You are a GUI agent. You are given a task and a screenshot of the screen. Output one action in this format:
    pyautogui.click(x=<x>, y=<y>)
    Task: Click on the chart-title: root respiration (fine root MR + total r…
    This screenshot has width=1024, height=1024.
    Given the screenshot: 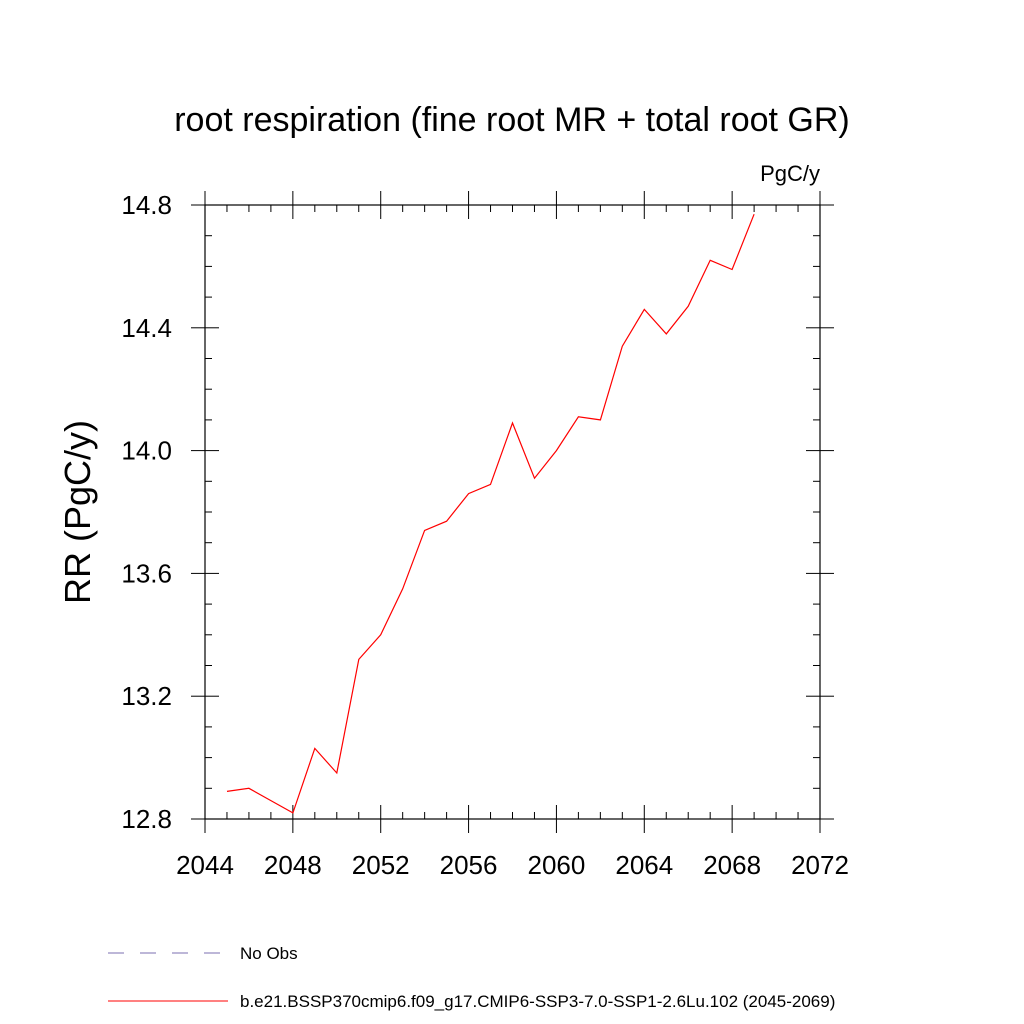 What is the action you would take?
    pyautogui.click(x=512, y=120)
    